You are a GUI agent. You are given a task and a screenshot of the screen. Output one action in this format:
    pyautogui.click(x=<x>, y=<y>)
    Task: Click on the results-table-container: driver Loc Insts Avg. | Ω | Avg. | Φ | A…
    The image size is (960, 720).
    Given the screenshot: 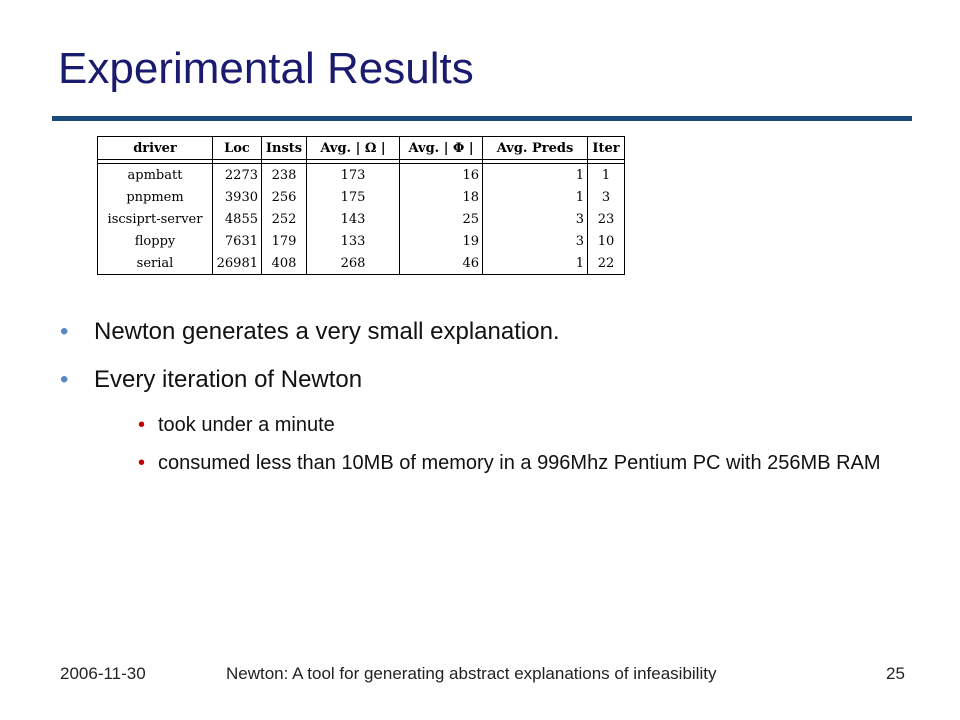 What is the action you would take?
    pyautogui.click(x=361, y=205)
    